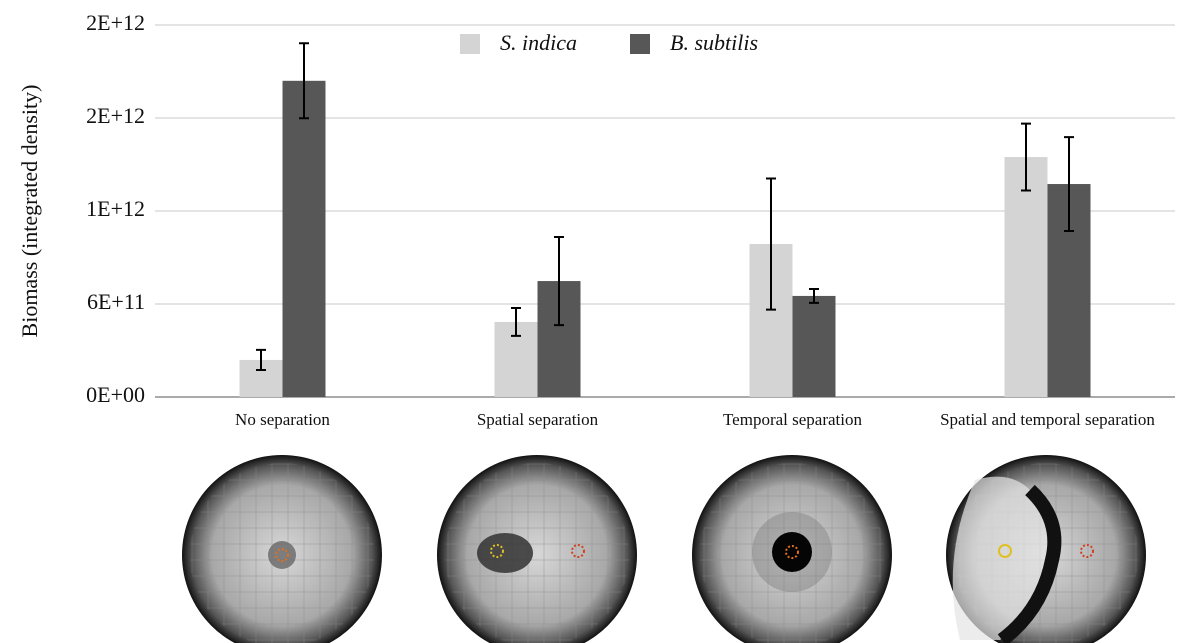 This screenshot has width=1181, height=643. What do you see at coordinates (714, 42) in the screenshot?
I see `legend-label: B. subtilis` at bounding box center [714, 42].